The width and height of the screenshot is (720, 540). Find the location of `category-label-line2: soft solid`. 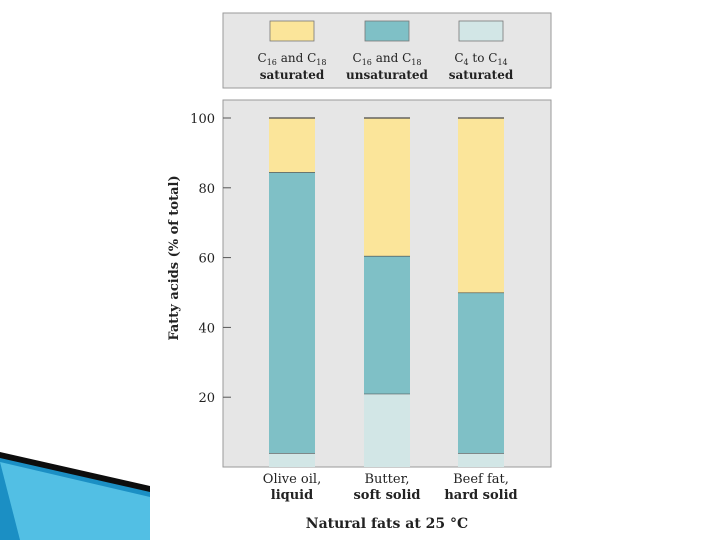

category-label-line2: soft solid is located at coordinates (386, 495).